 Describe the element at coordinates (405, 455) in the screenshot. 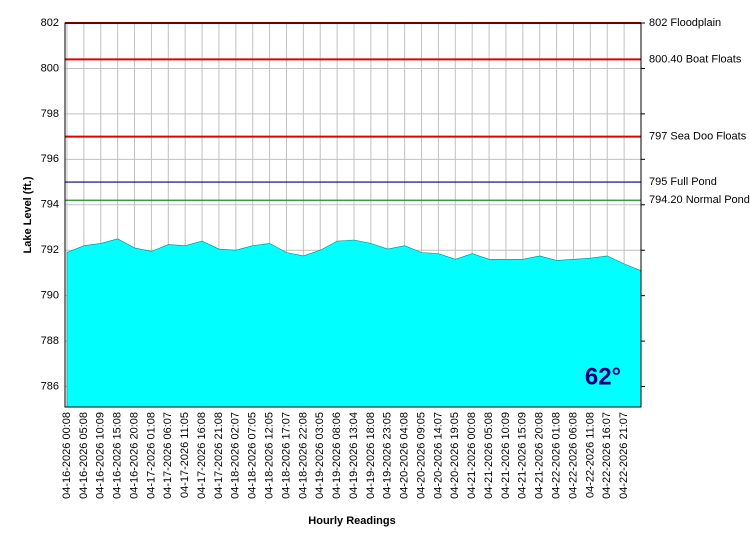

I see `x-tick-label: 04-20-2026 04:08` at that location.